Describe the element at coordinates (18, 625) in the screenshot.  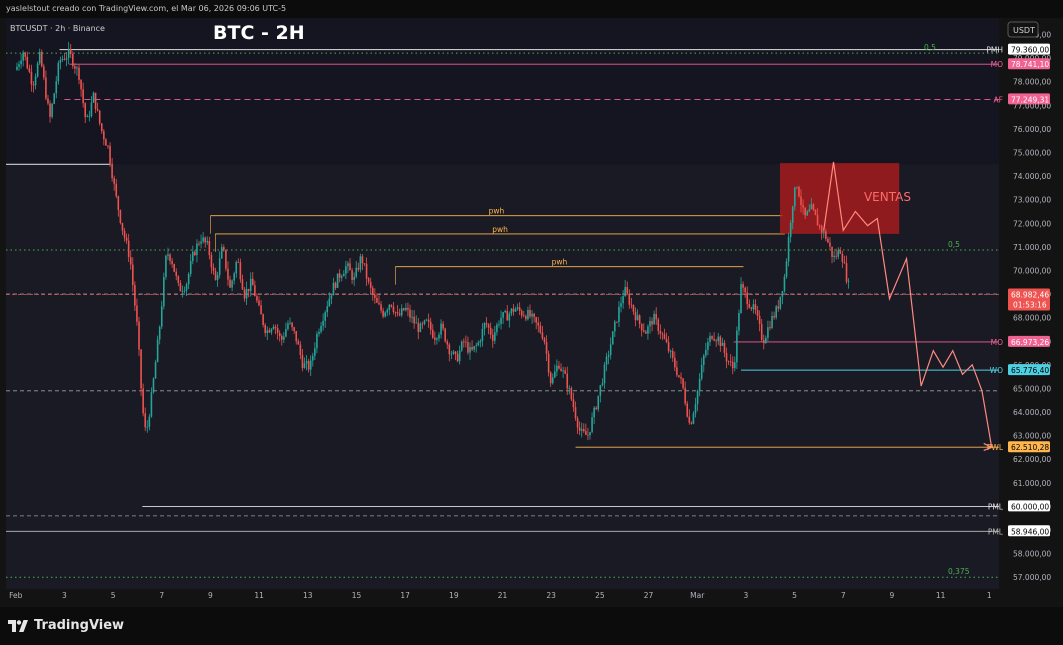
I see `tradingview-logo-icon` at that location.